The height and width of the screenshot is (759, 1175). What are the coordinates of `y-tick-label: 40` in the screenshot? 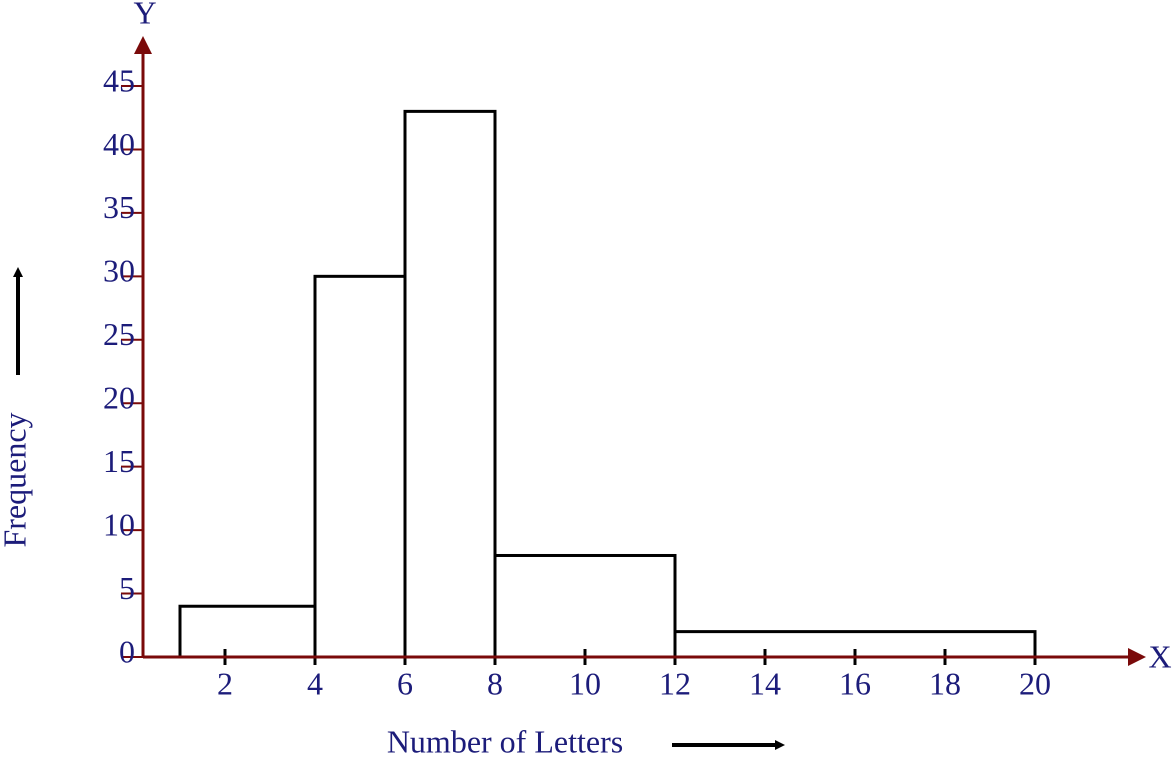 It's located at (119, 144).